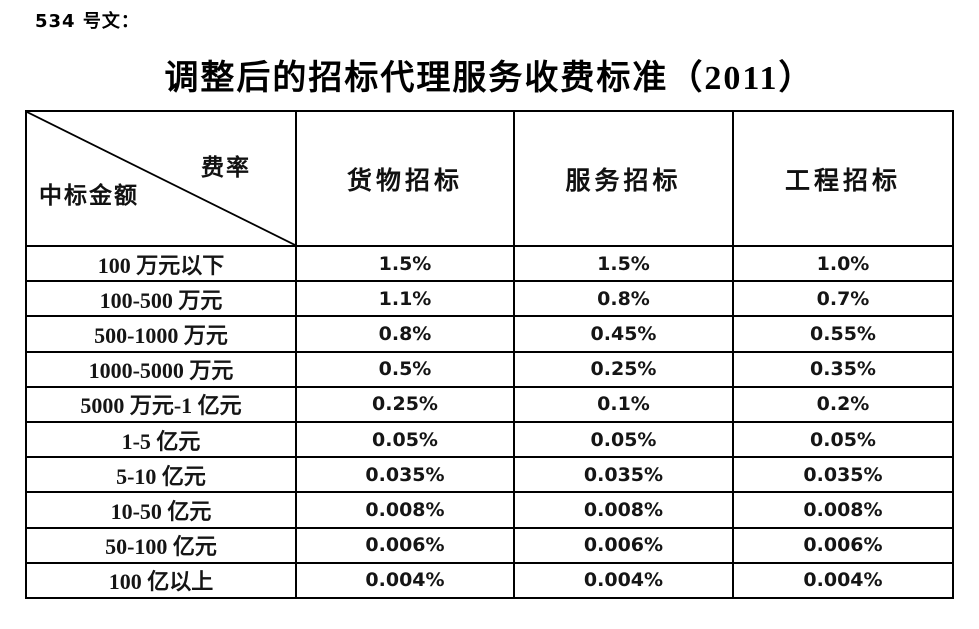 The height and width of the screenshot is (629, 979). Describe the element at coordinates (843, 334) in the screenshot. I see `fee-cell: 0.55%` at that location.